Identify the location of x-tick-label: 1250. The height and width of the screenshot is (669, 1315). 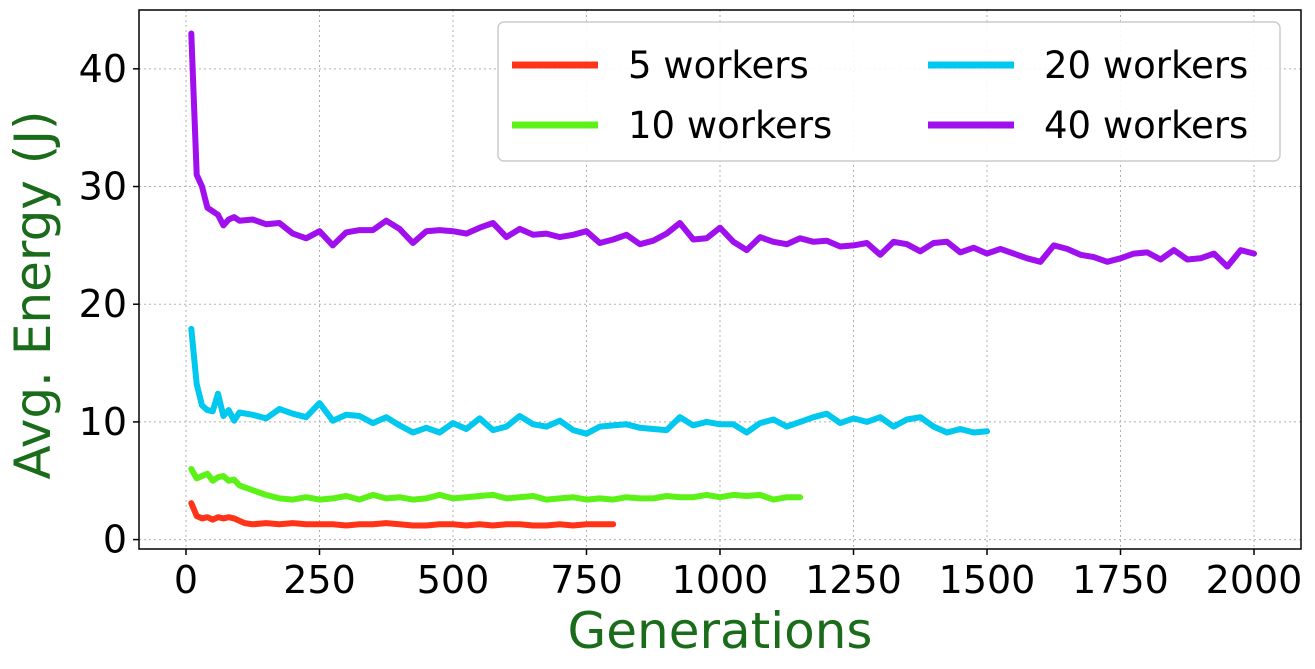
(853, 580).